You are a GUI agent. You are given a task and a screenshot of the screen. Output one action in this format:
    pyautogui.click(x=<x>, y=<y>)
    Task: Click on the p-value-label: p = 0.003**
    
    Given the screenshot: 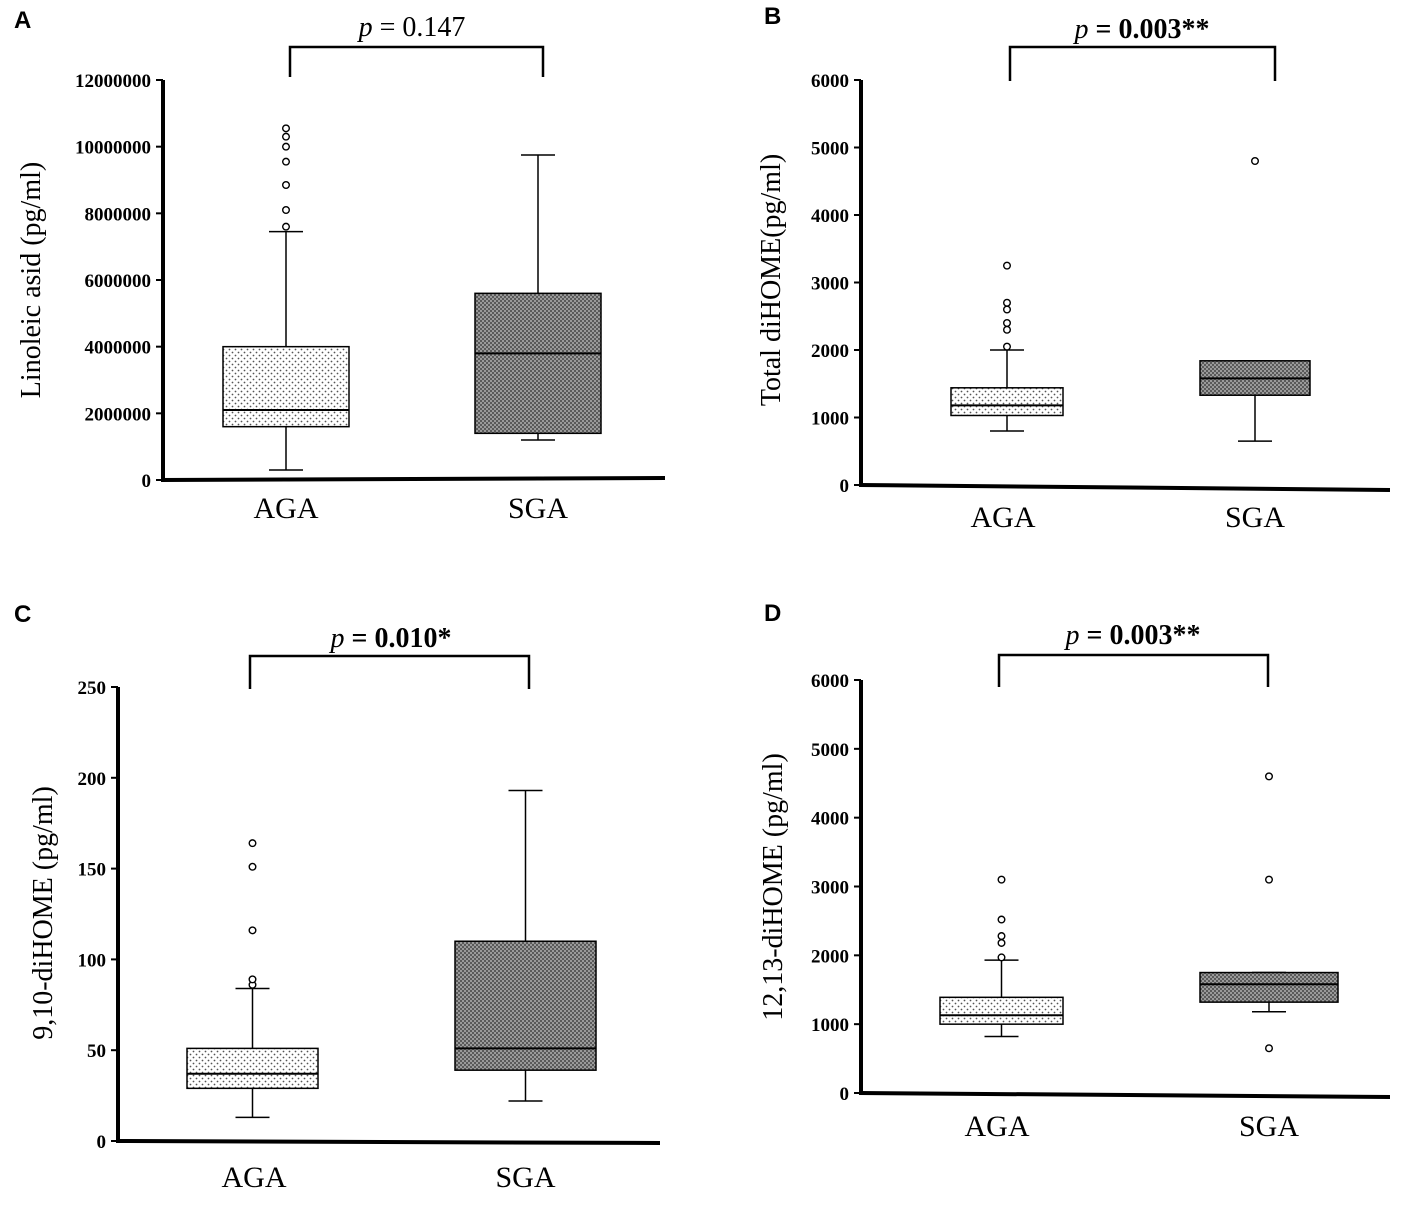 What is the action you would take?
    pyautogui.click(x=1141, y=29)
    